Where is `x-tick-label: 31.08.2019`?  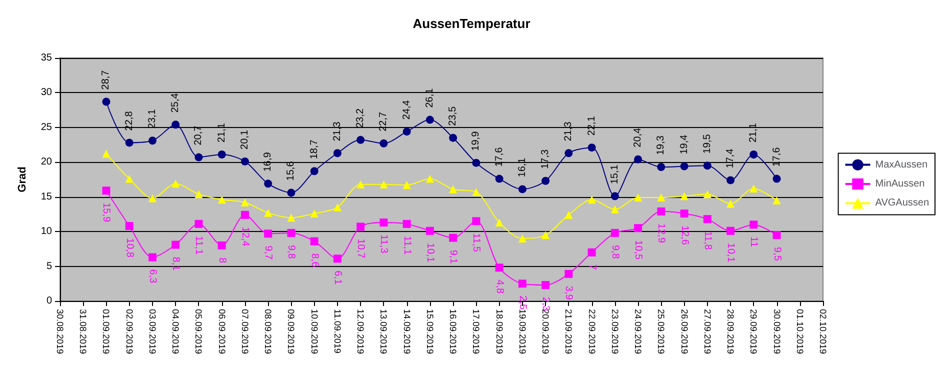
x-tick-label: 31.08.2019 is located at coordinates (83, 331).